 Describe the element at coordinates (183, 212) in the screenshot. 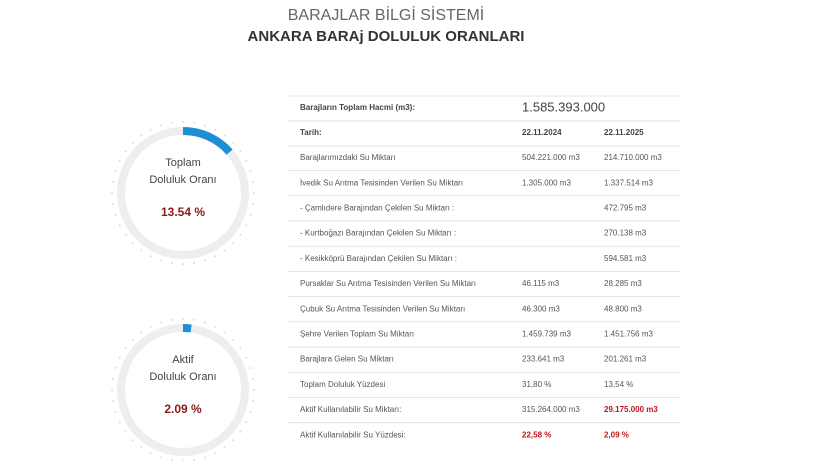

I see `gauge-value: 13.54 %` at that location.